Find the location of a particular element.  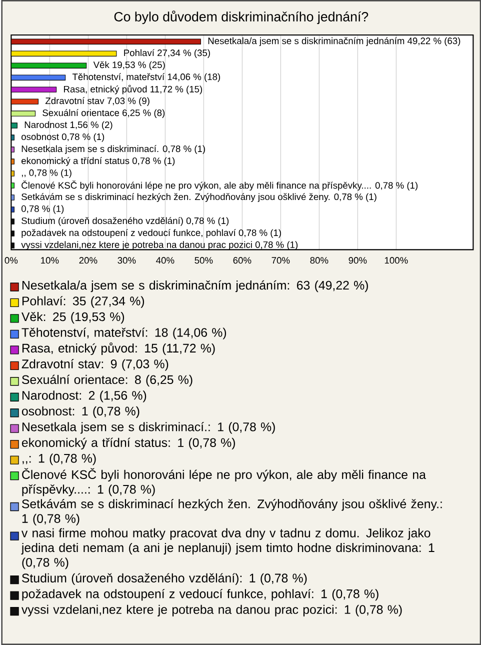

legend-label: ekonomický a třídní status: 1 (0,78 %) is located at coordinates (128, 444).